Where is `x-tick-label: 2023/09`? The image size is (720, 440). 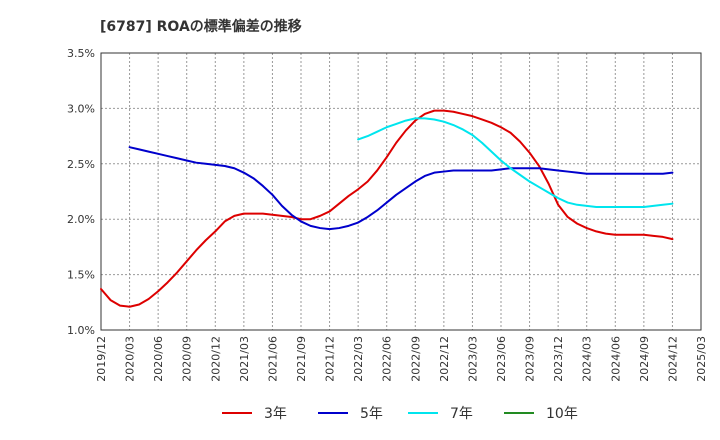 x-tick-label: 2023/09 is located at coordinates (530, 359).